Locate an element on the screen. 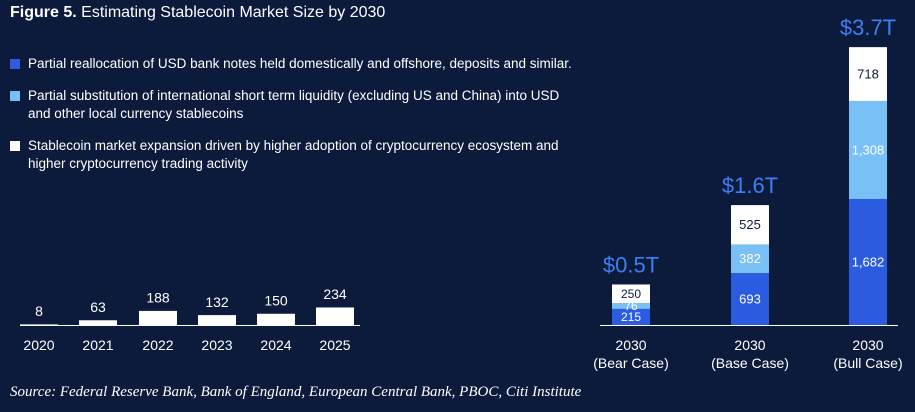  x-tick-label: 2025 is located at coordinates (335, 345).